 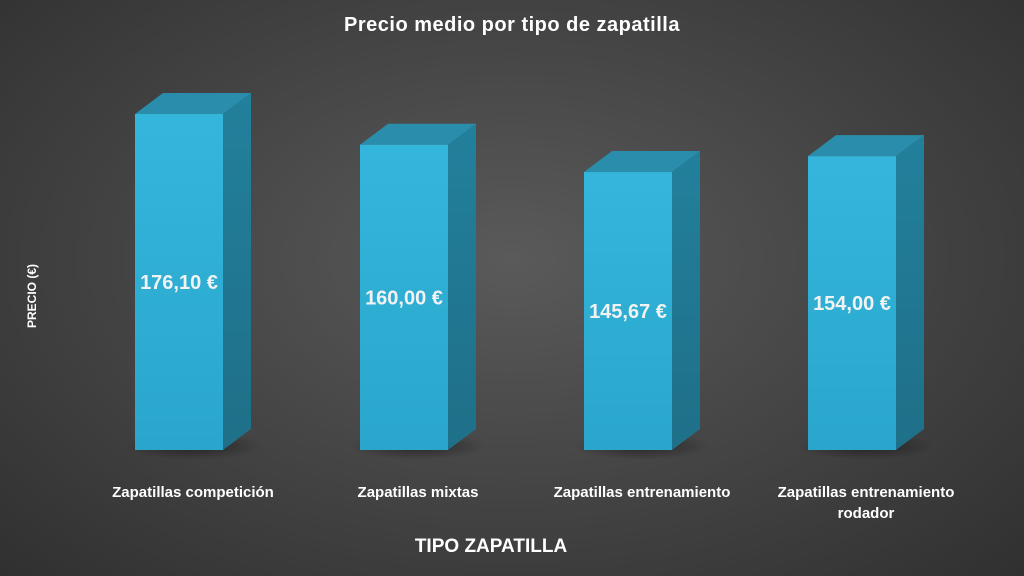 I want to click on bar-3: 145,67 €, so click(x=642, y=305).